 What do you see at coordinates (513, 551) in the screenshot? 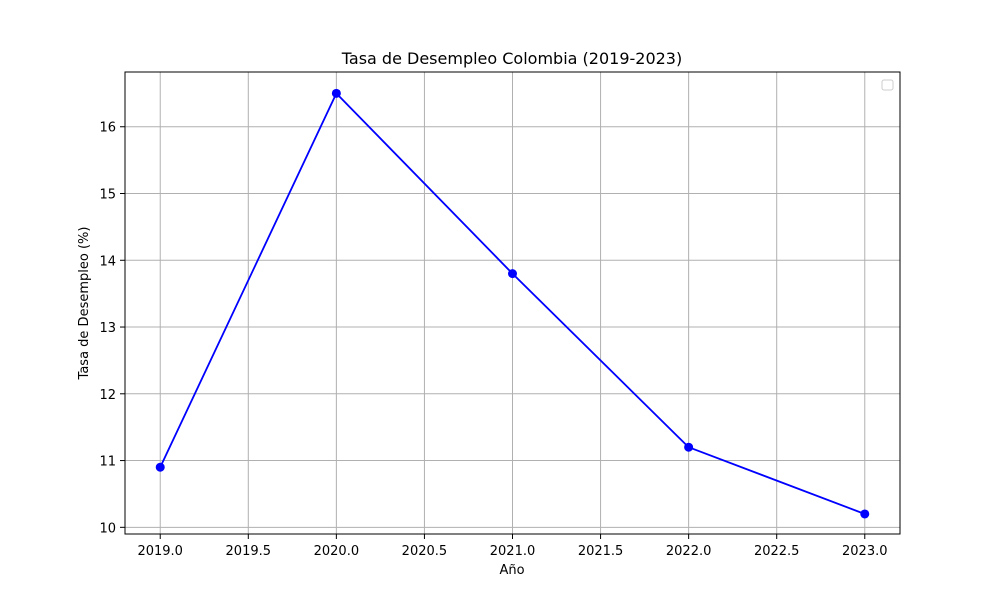
I see `x-tick-label: 2021.0` at bounding box center [513, 551].